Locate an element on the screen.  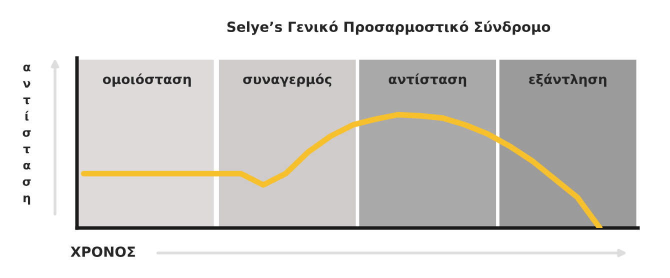
text: συναγερμός is located at coordinates (287, 80).